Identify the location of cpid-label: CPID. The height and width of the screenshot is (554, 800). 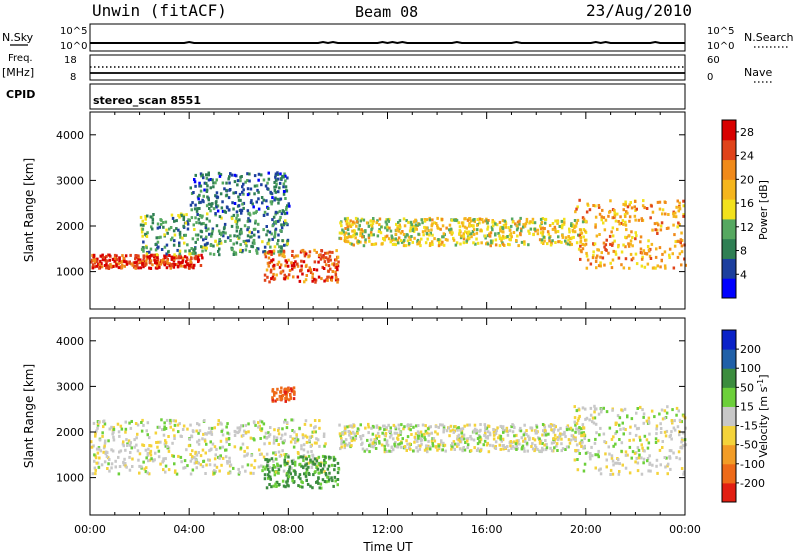
(20, 94).